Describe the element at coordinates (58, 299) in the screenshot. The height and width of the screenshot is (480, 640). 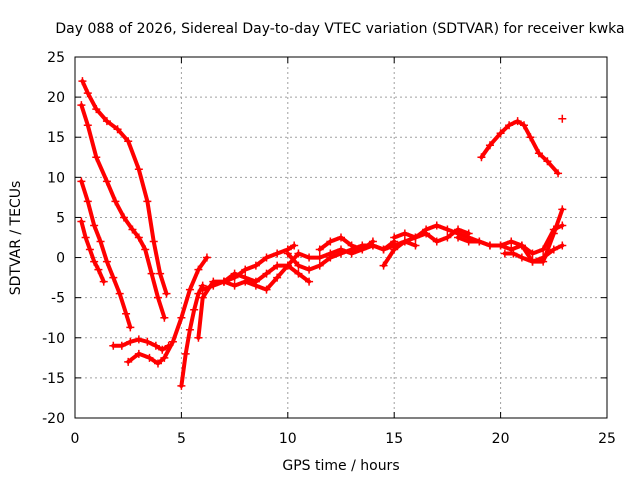
I see `y-tick-label: -5` at that location.